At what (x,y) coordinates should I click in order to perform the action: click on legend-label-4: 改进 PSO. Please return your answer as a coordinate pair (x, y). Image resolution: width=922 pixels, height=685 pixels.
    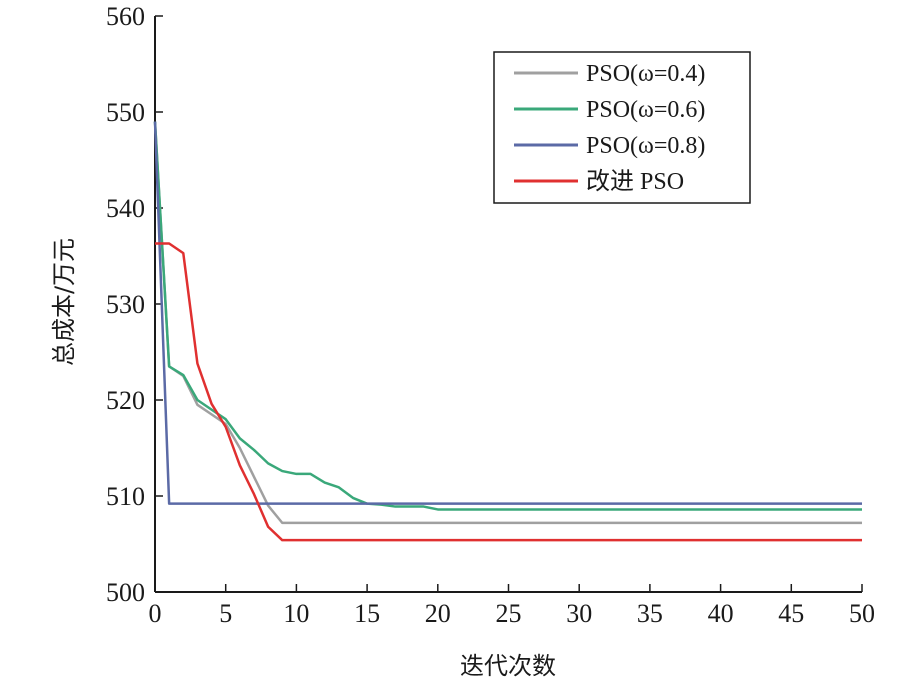
    Looking at the image, I should click on (635, 181).